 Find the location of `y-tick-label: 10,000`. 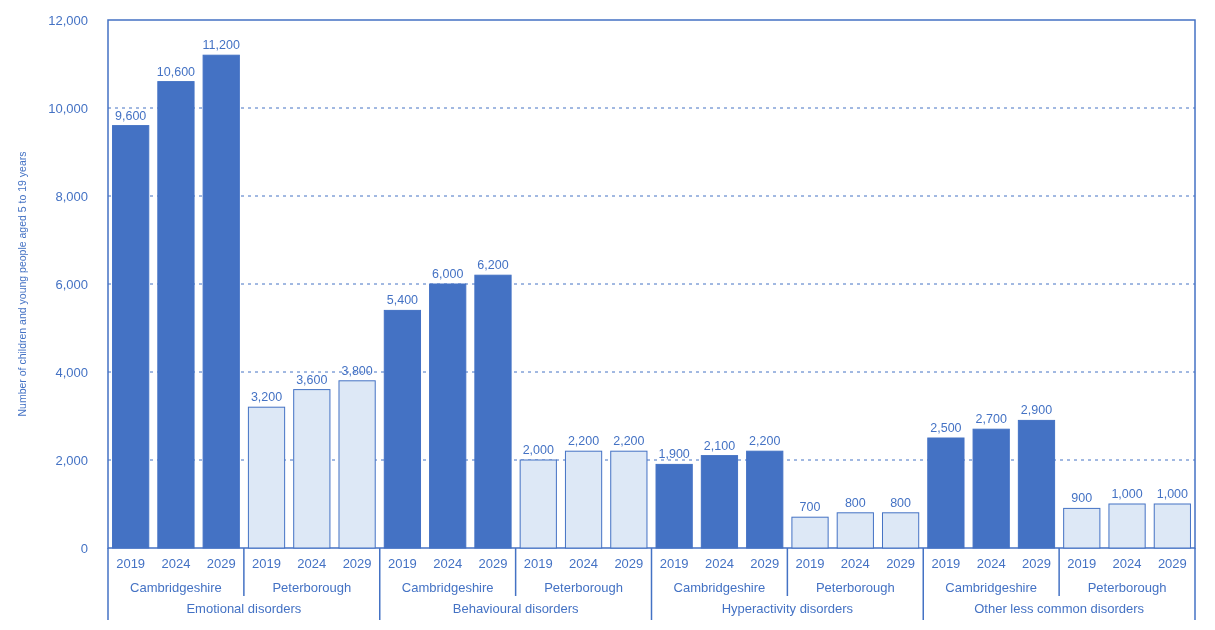

y-tick-label: 10,000 is located at coordinates (68, 108).